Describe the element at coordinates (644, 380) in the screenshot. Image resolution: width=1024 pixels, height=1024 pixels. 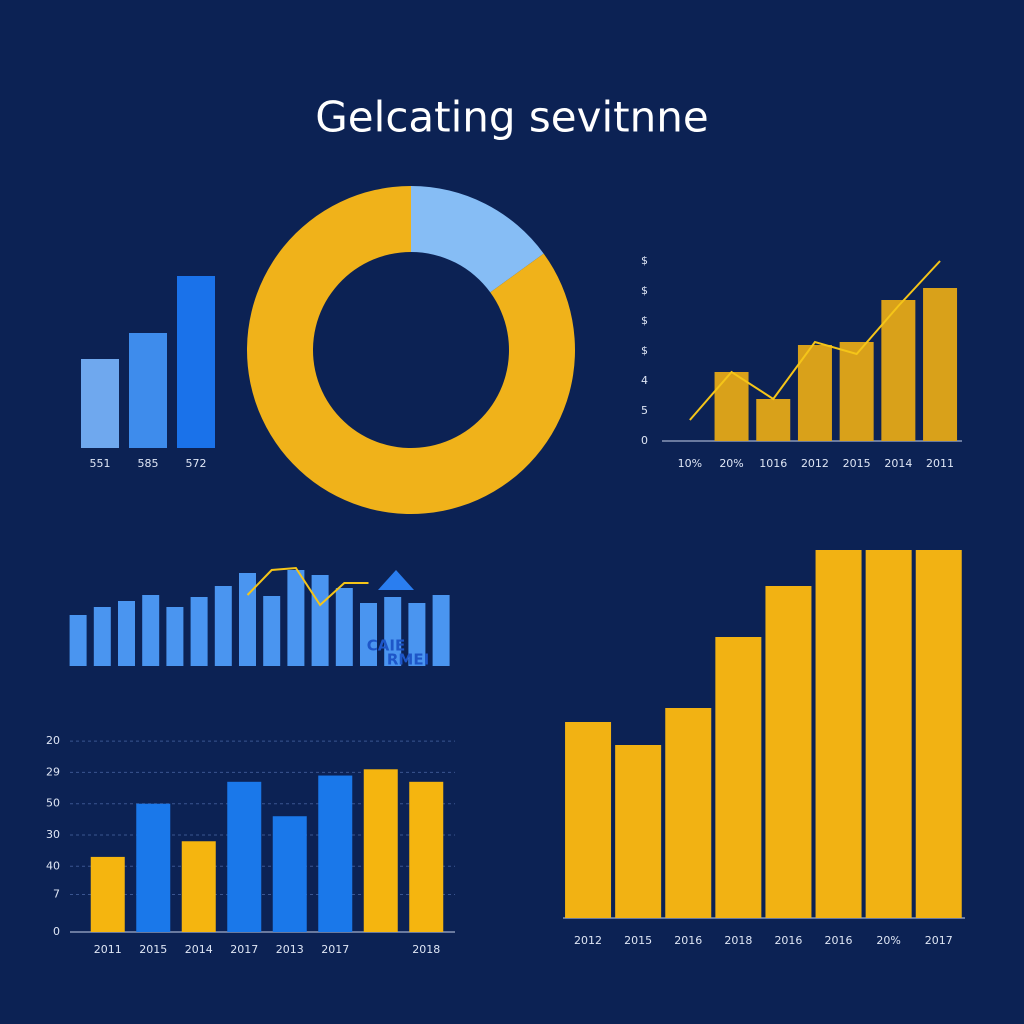
I see `y-tick-label: 4` at that location.